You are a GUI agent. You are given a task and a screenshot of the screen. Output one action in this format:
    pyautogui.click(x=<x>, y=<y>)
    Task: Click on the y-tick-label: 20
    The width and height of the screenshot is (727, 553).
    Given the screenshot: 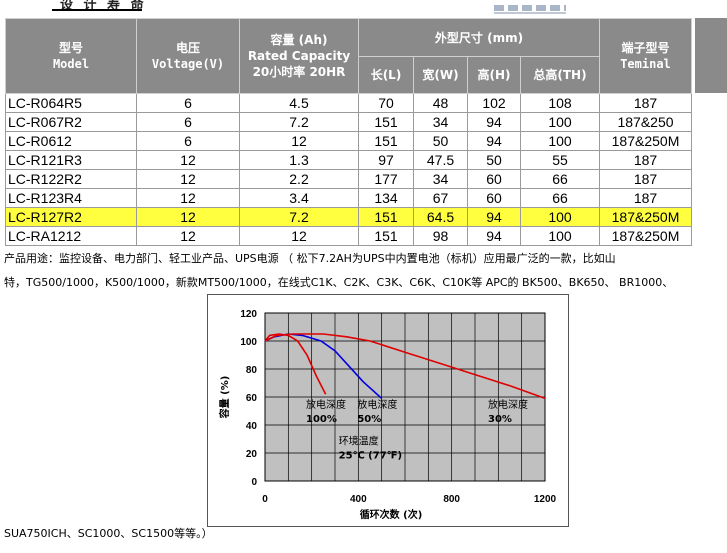 What is the action you would take?
    pyautogui.click(x=252, y=454)
    